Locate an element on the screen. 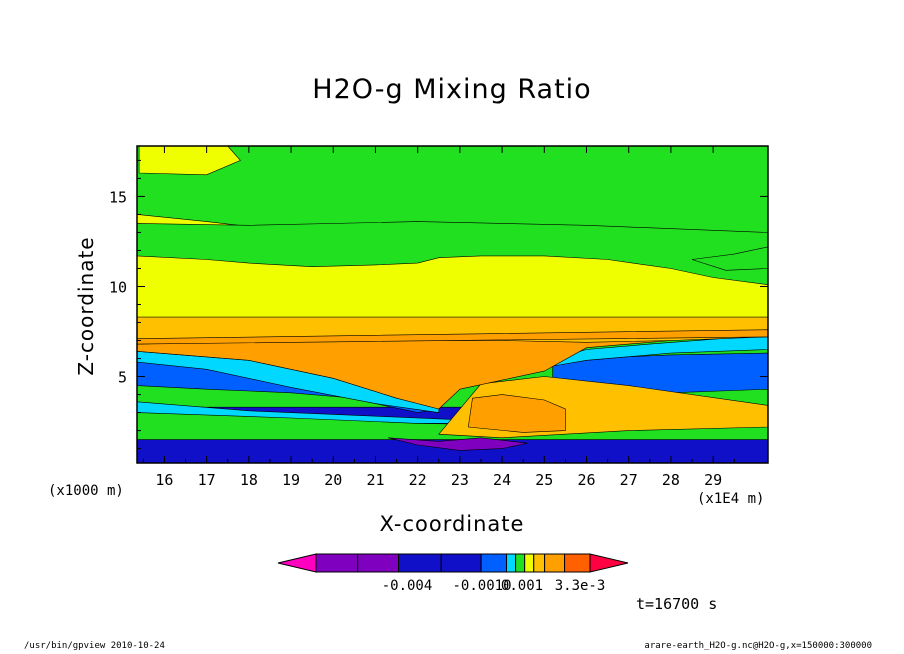 This screenshot has width=904, height=654. y-tick-label: 5 is located at coordinates (122, 378).